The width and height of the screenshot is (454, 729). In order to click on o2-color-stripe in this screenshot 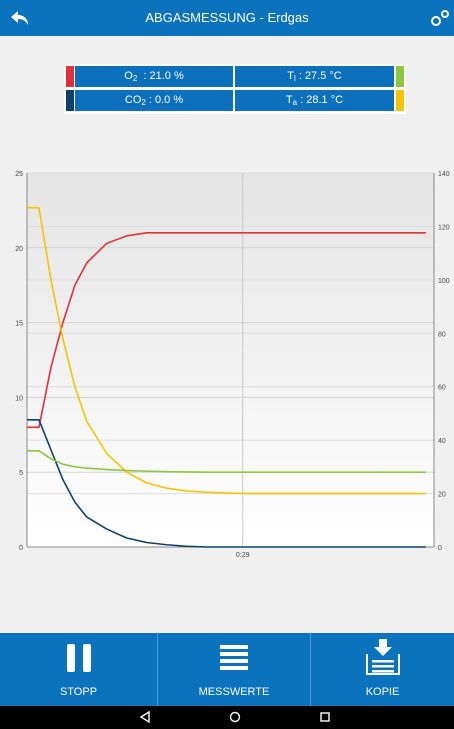, I will do `click(70, 76)`.